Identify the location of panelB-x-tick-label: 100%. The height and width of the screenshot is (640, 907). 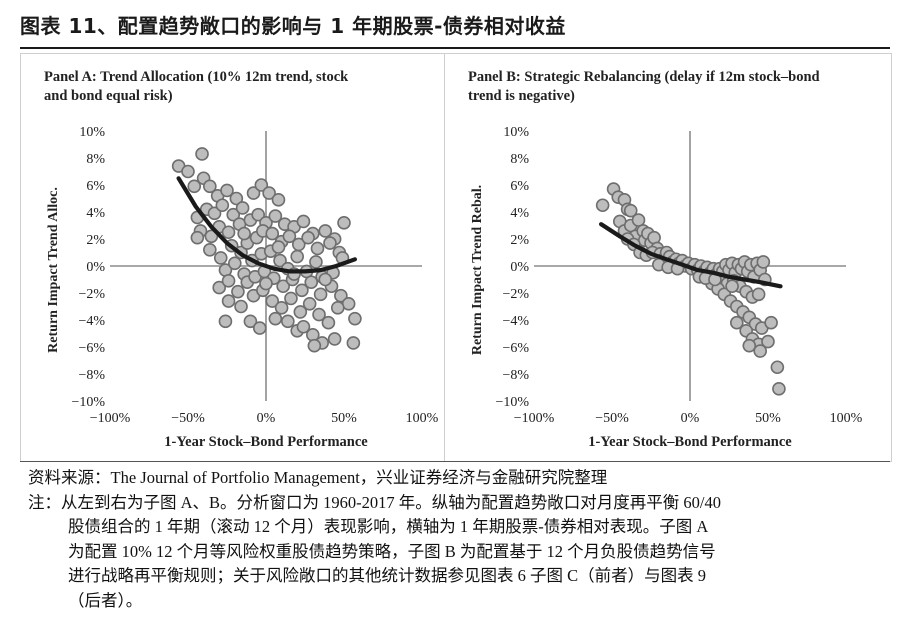
(846, 418).